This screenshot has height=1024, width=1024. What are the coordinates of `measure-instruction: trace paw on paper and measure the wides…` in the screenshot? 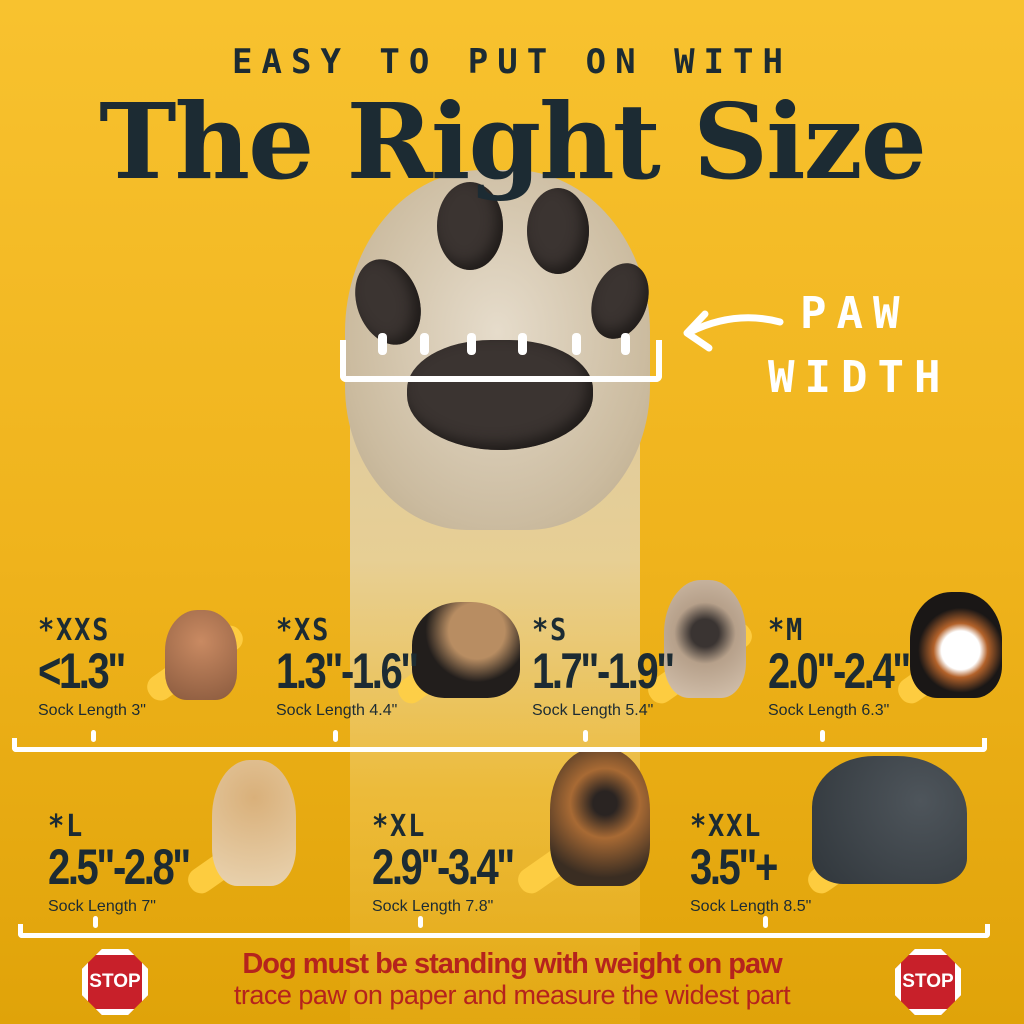 It's located at (512, 995).